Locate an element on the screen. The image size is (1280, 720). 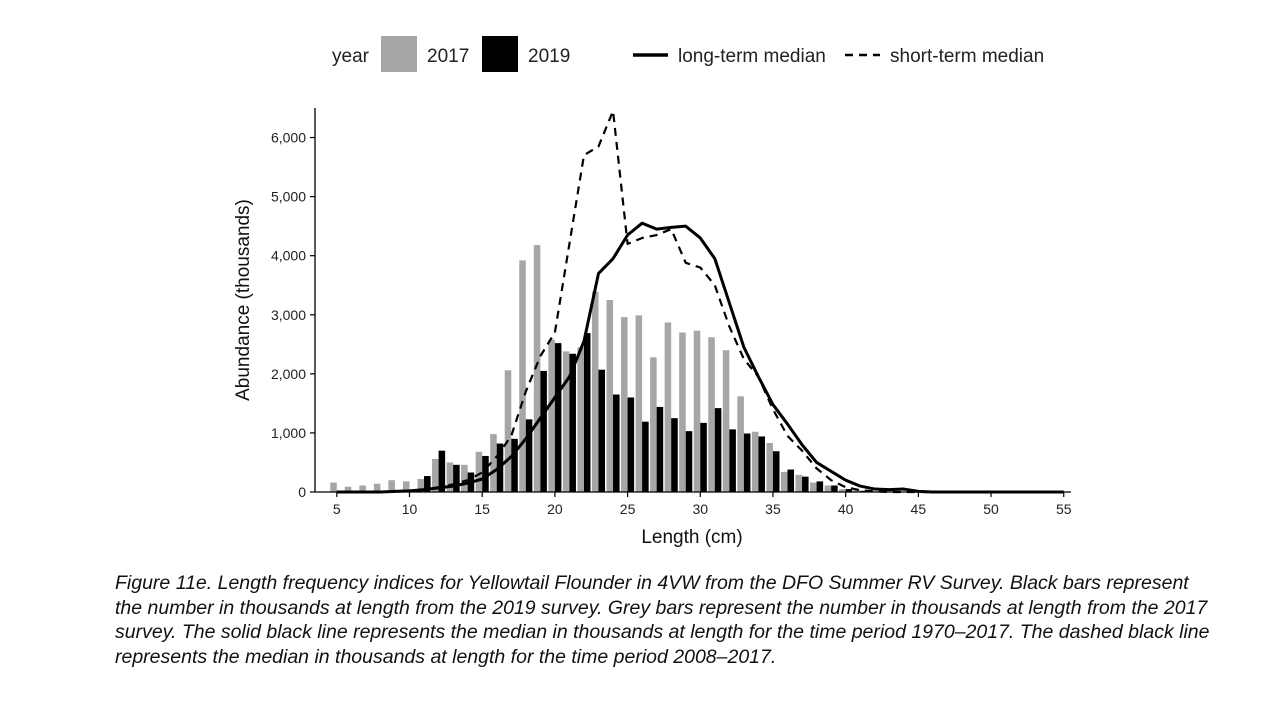
y-tick-label: 0 is located at coordinates (302, 492).